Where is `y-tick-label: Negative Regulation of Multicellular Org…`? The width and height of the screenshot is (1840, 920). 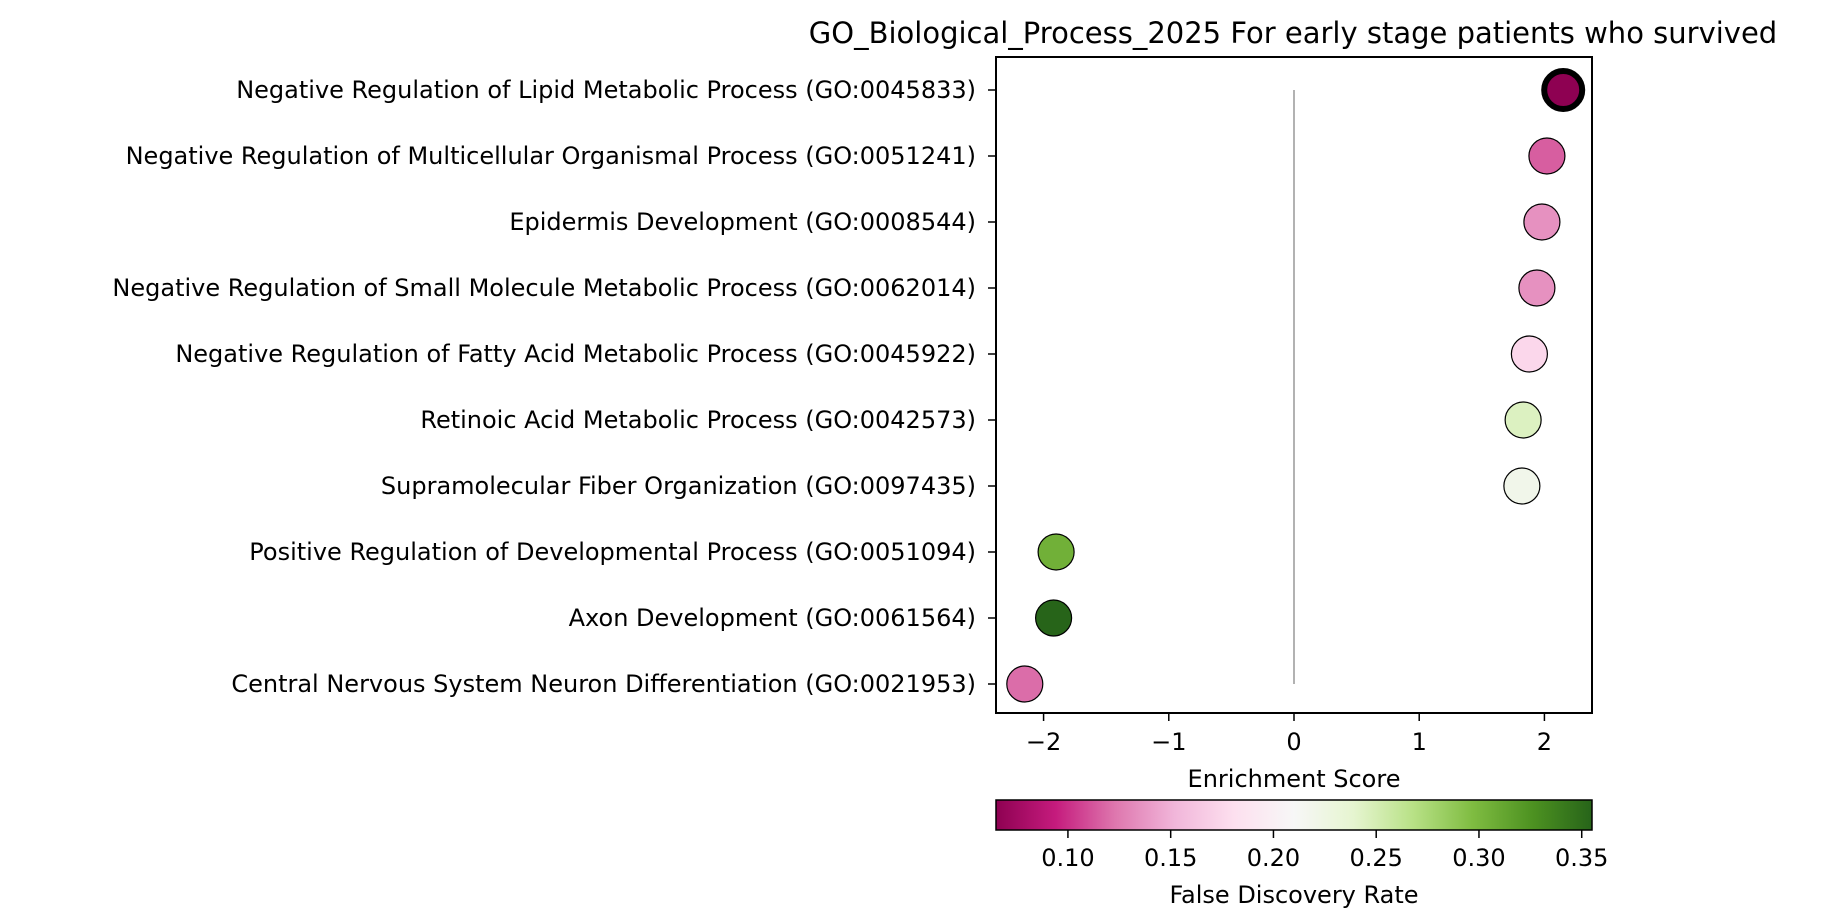 y-tick-label: Negative Regulation of Multicellular Org… is located at coordinates (551, 156).